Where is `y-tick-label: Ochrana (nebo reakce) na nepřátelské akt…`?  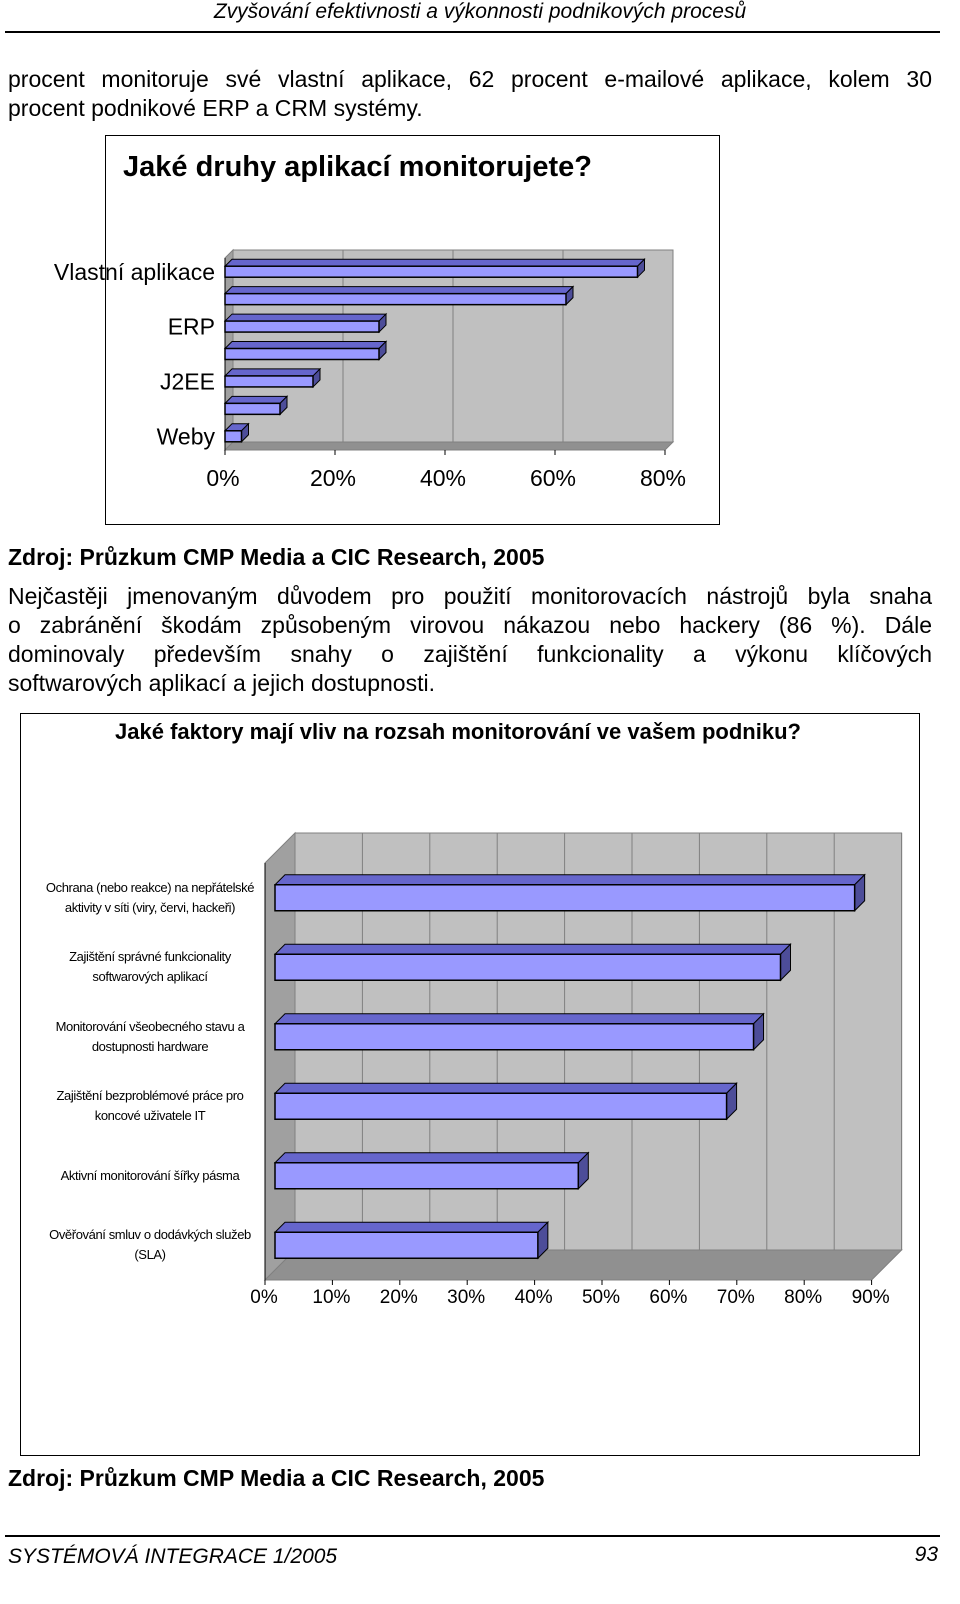
y-tick-label: Ochrana (nebo reakce) na nepřátelské akt… is located at coordinates (150, 897).